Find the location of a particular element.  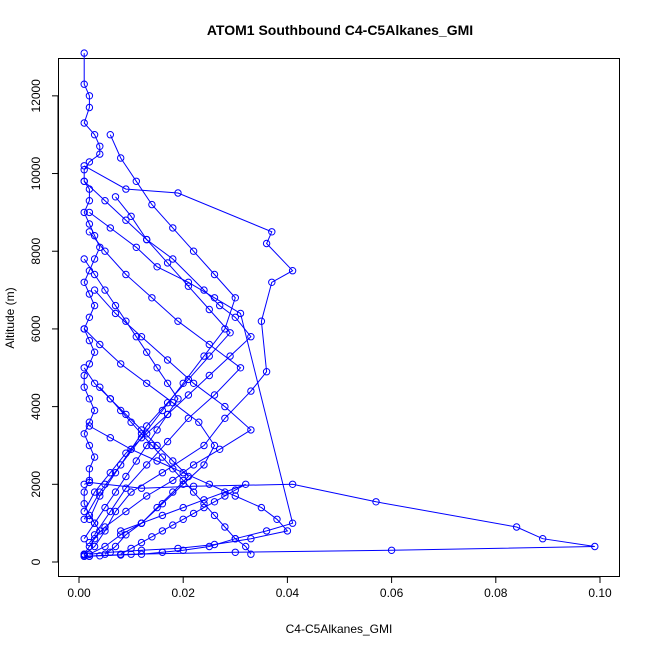

y-tick-label: 4000 is located at coordinates (36, 406).